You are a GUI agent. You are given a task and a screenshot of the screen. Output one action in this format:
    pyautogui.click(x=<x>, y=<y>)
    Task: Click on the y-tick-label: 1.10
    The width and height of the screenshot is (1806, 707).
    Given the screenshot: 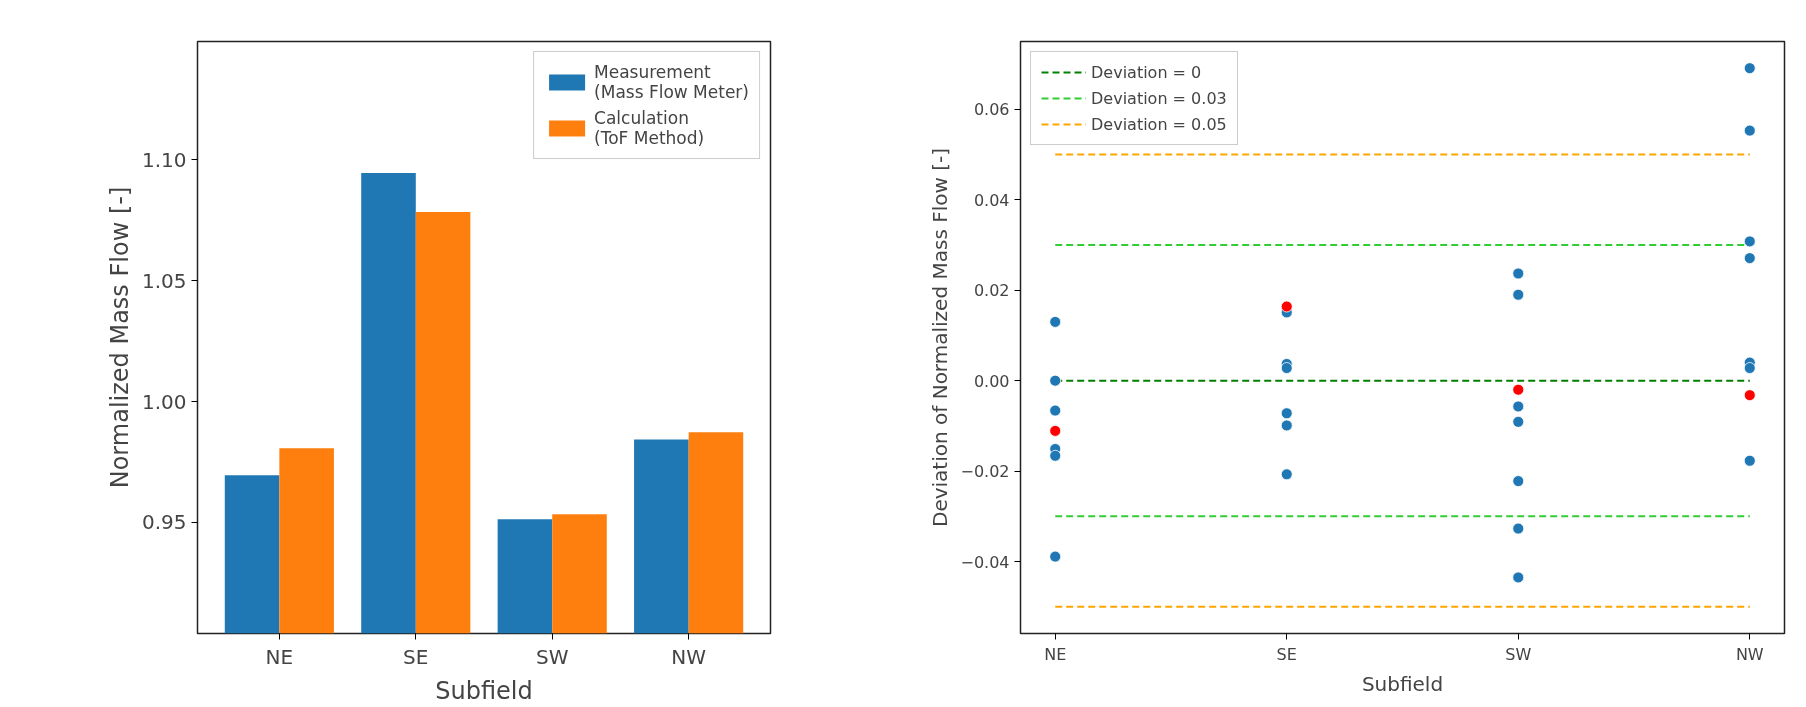 What is the action you would take?
    pyautogui.click(x=164, y=159)
    